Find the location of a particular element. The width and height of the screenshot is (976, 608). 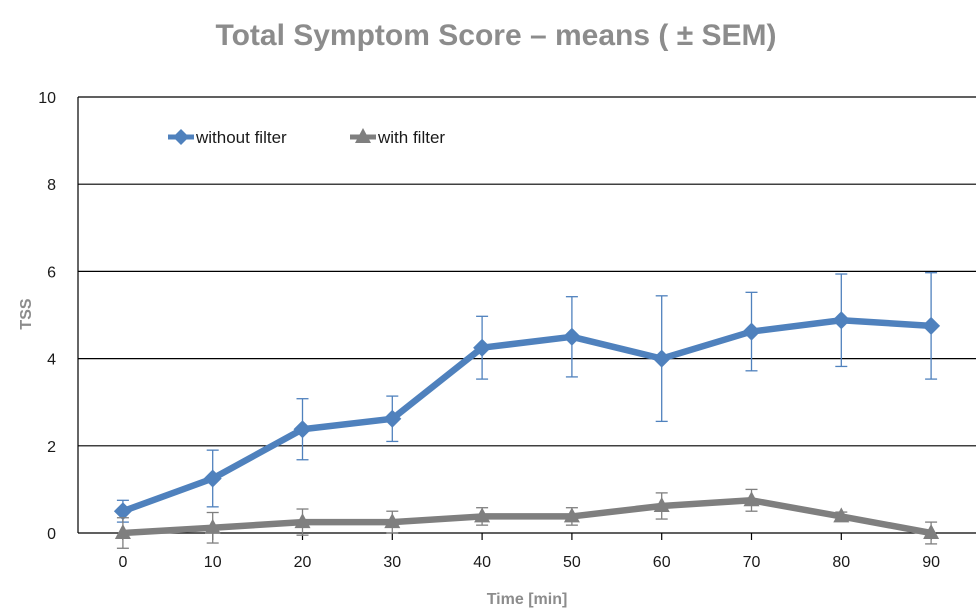

x-tick-label: 60 is located at coordinates (662, 562).